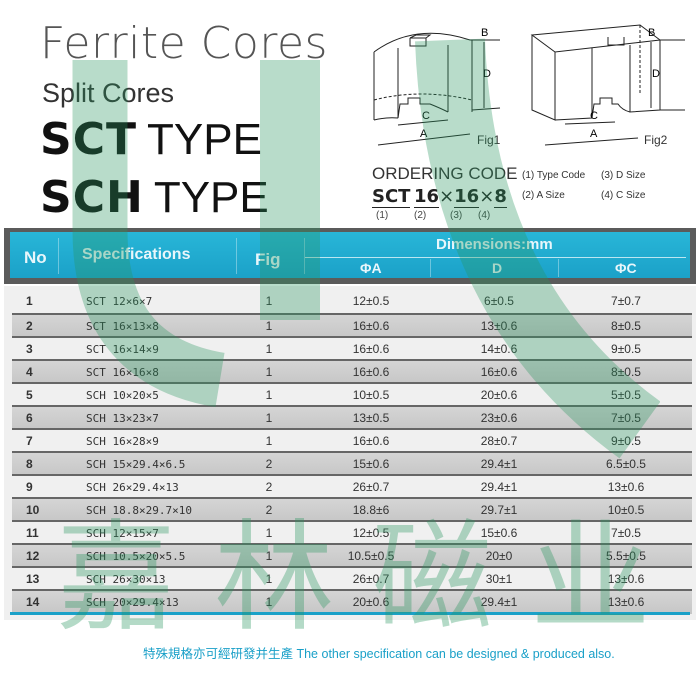  I want to click on cell-no: 3, so click(29, 349).